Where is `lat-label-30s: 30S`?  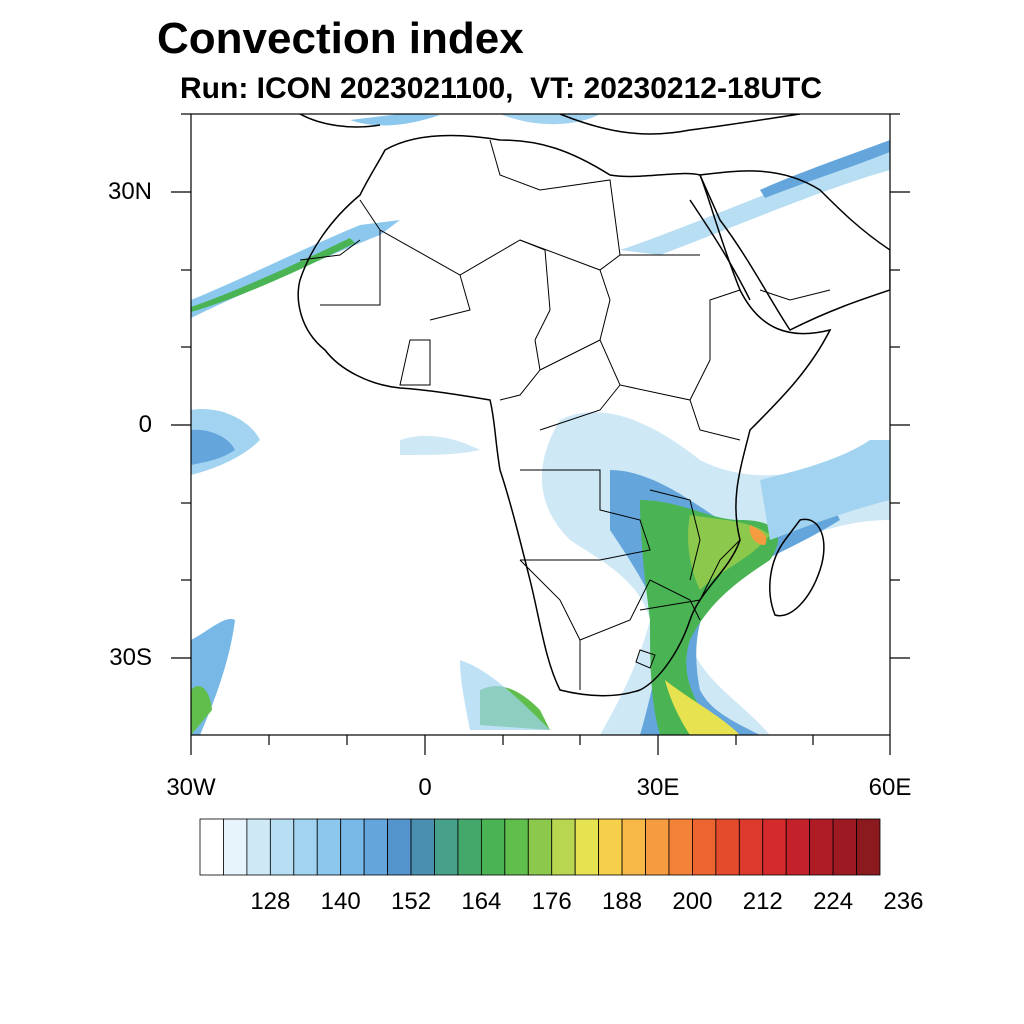 lat-label-30s: 30S is located at coordinates (130, 657).